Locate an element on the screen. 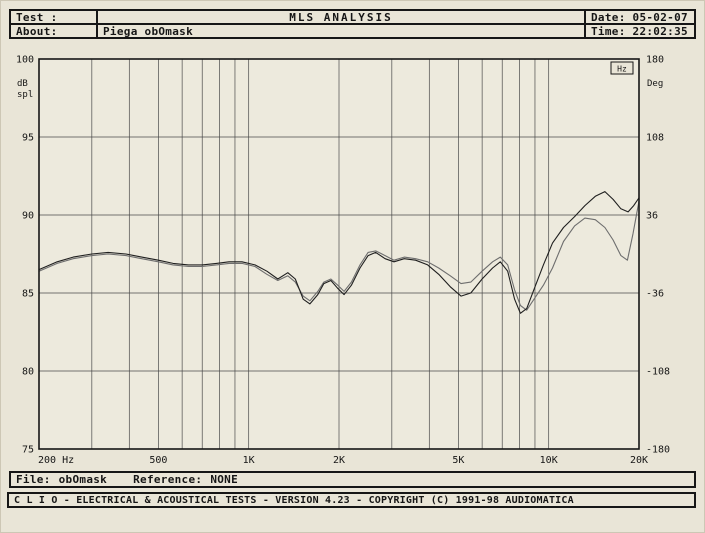 The image size is (705, 533). x-tick: 10K is located at coordinates (549, 460).